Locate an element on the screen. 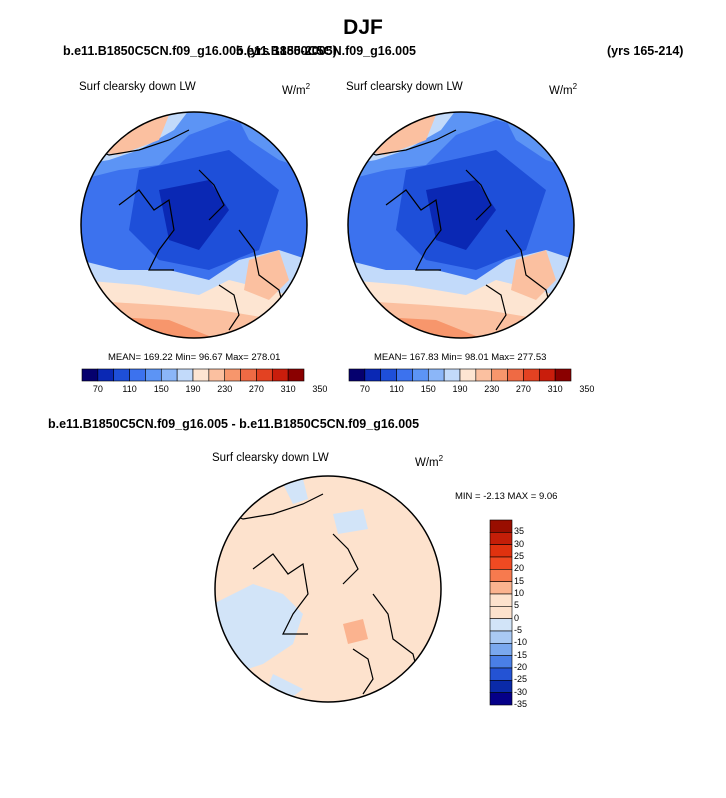 Image resolution: width=726 pixels, height=798 pixels. diff-colorbar-tick-label: 15 is located at coordinates (519, 580).